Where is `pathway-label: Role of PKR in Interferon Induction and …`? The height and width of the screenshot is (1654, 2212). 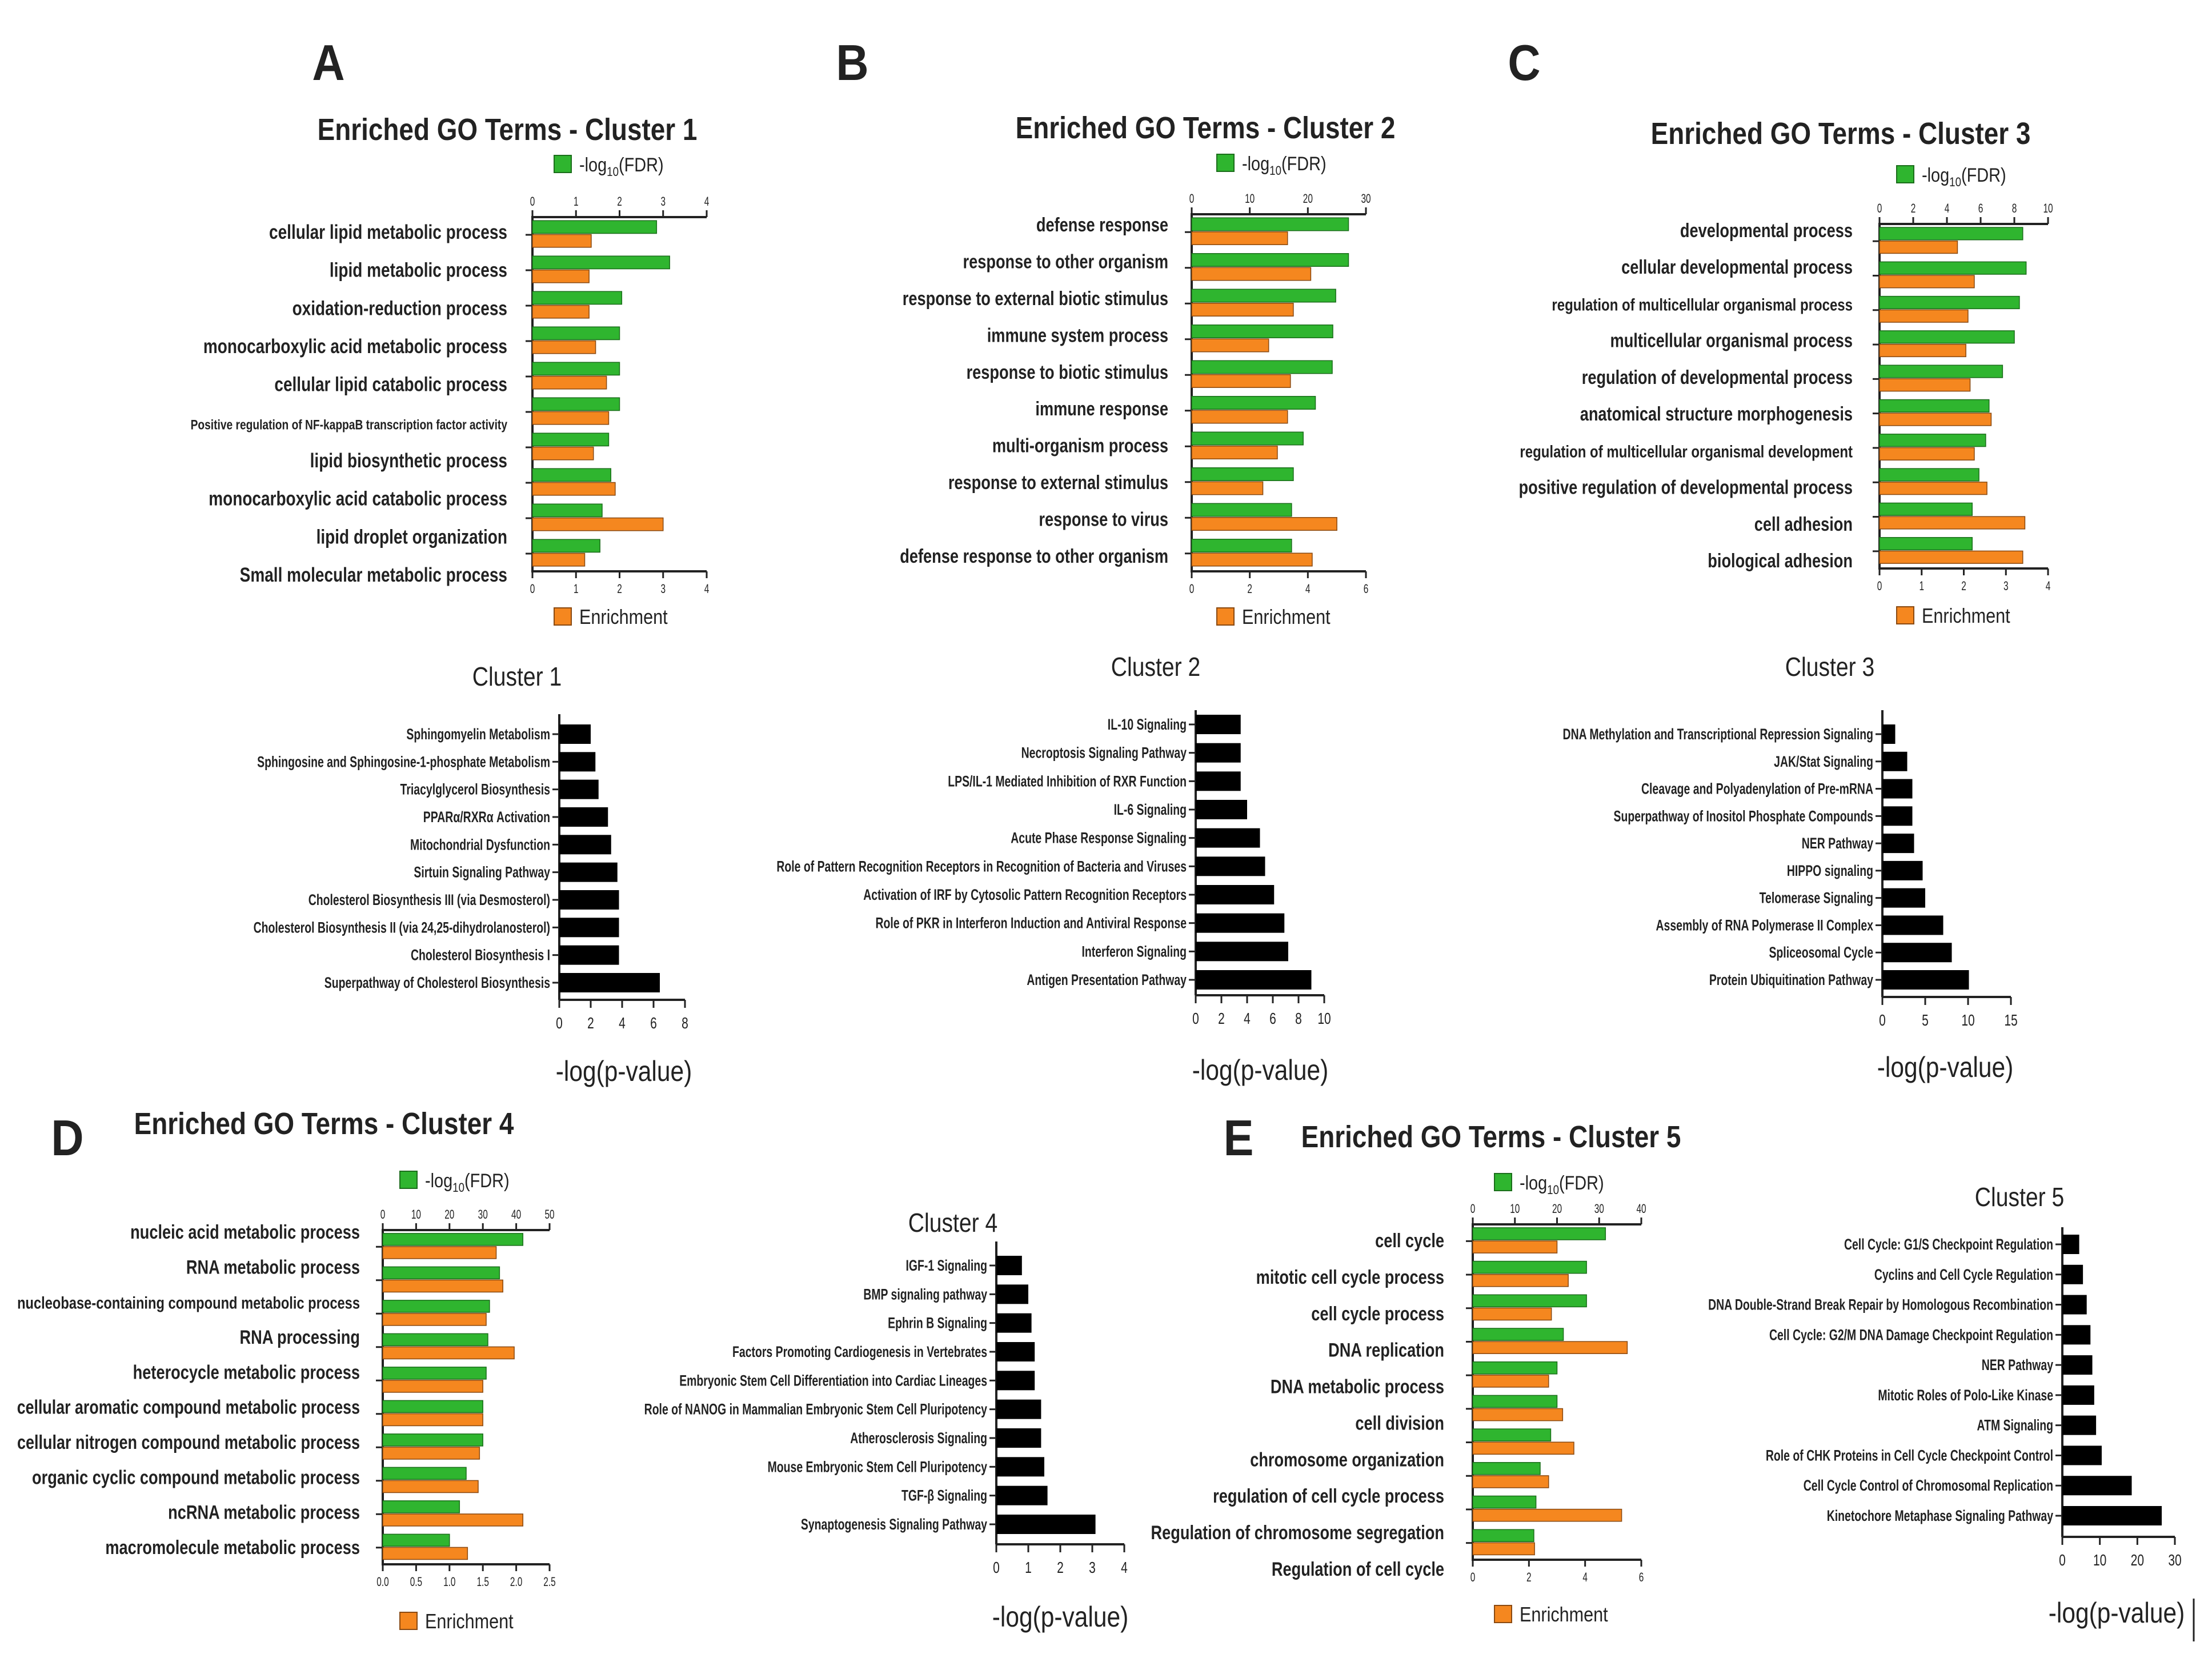
pathway-label: Role of PKR in Interferon Induction and … is located at coordinates (1031, 923).